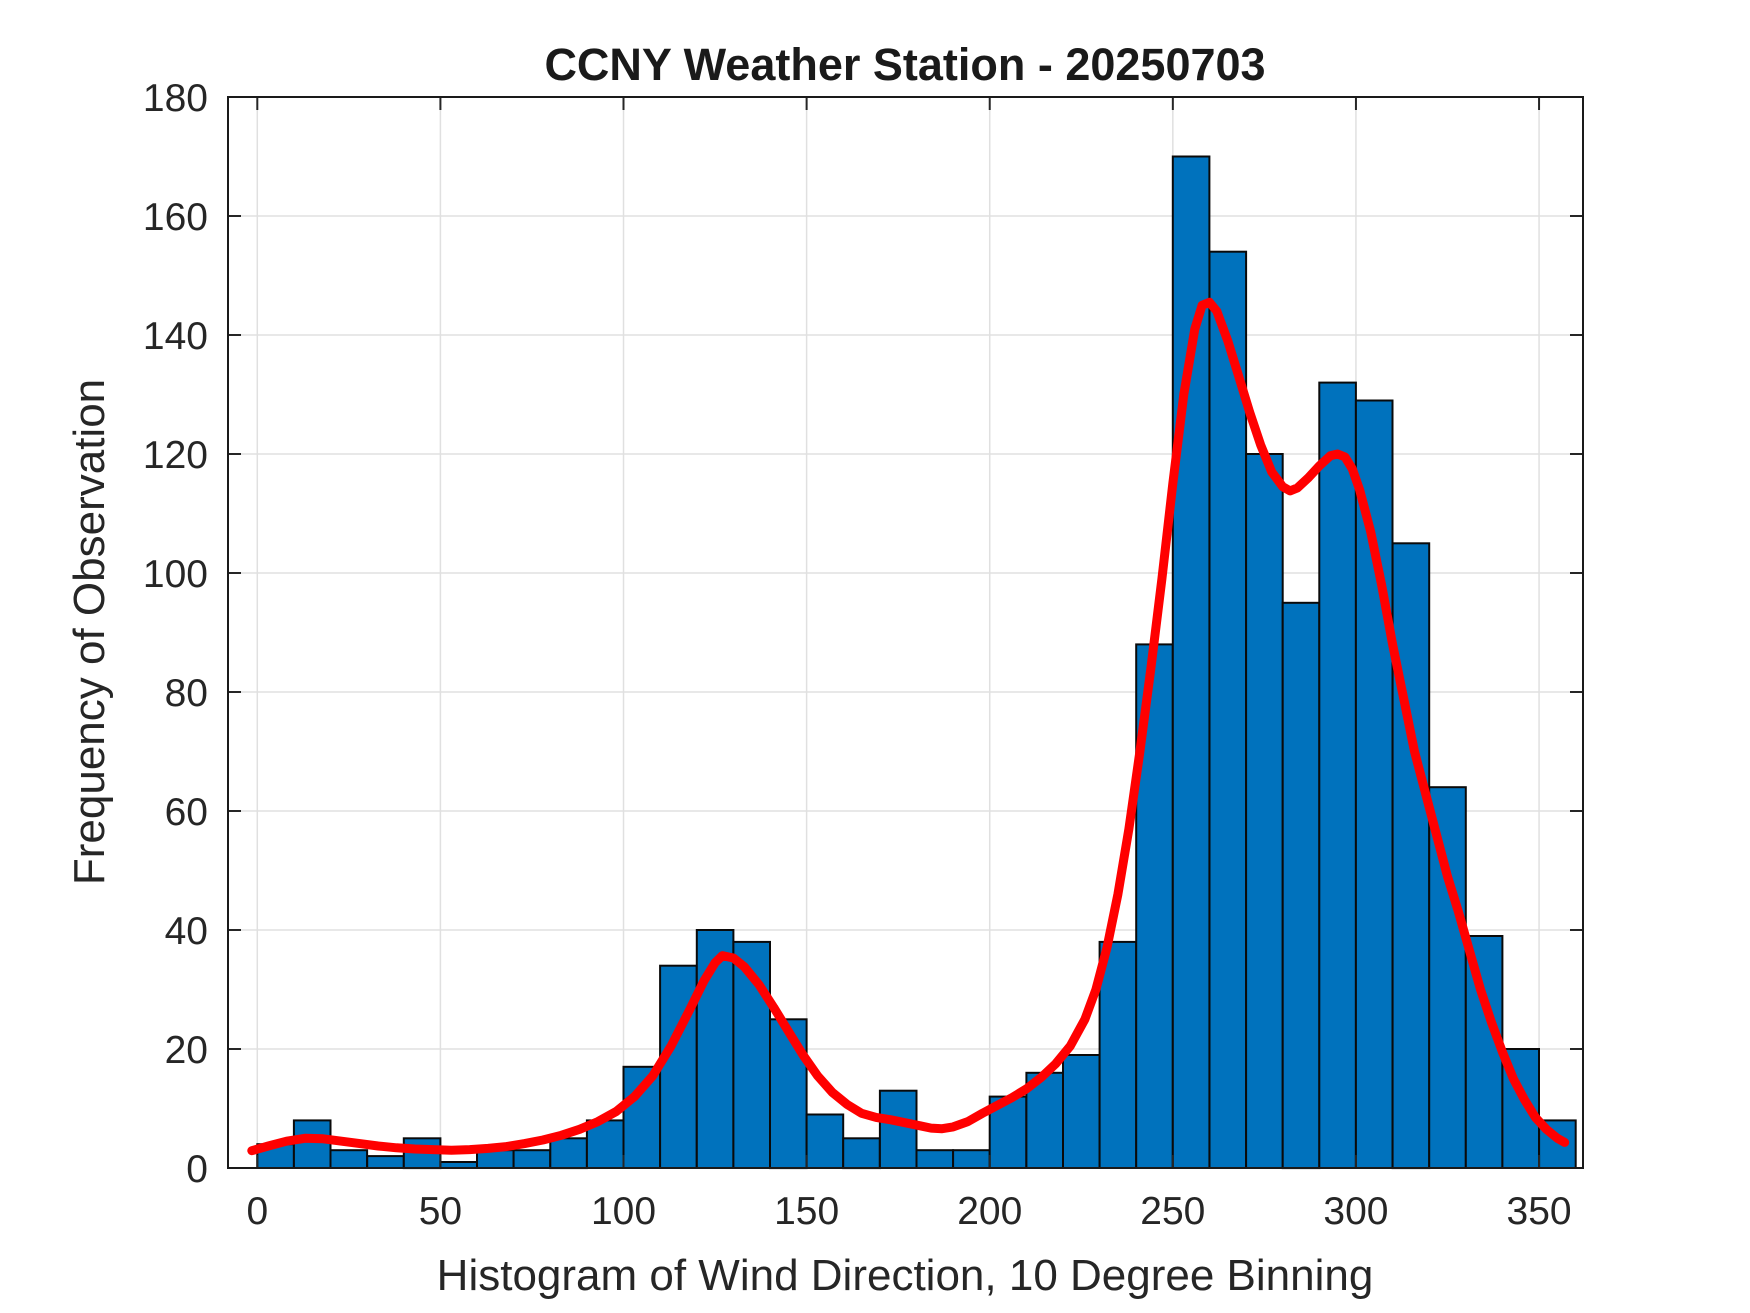 The height and width of the screenshot is (1313, 1750). What do you see at coordinates (89, 632) in the screenshot?
I see `y-axis-label: Frequency of Observation` at bounding box center [89, 632].